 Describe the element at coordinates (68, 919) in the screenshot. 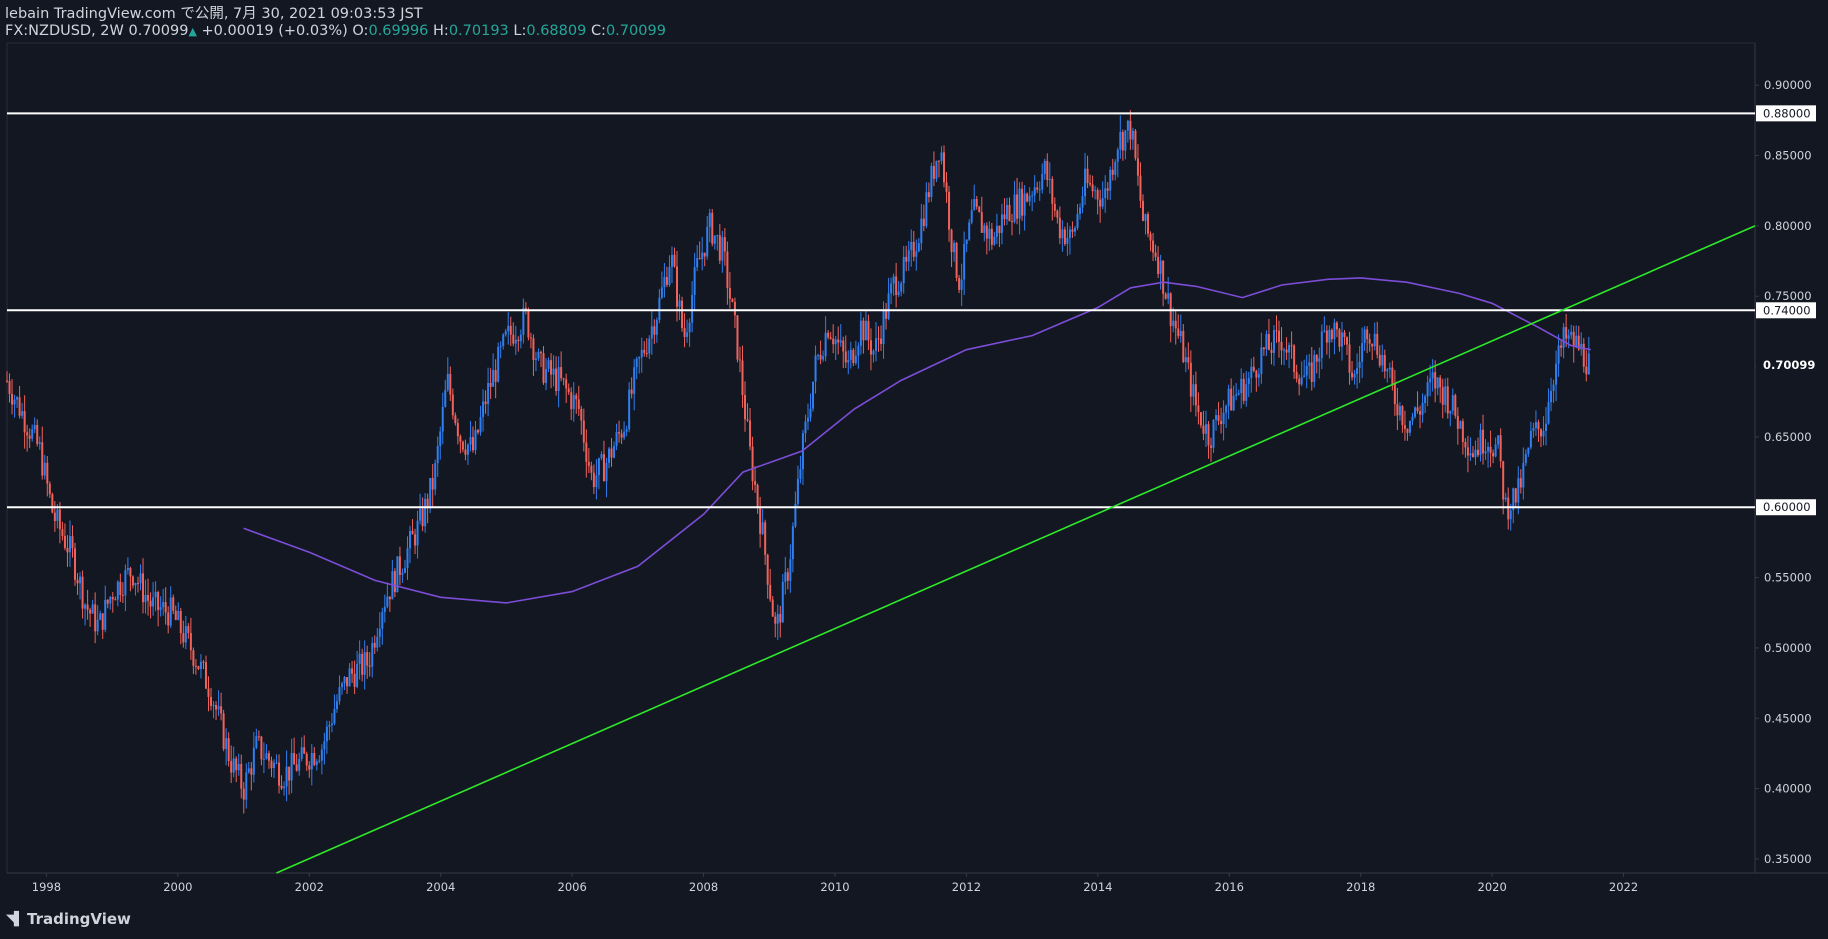

I see `tradingview-footer: ◥▌ TradingView` at that location.